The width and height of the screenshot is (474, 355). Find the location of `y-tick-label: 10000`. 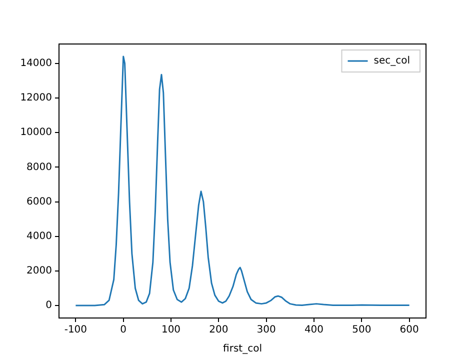

y-tick-label: 10000 is located at coordinates (36, 132).